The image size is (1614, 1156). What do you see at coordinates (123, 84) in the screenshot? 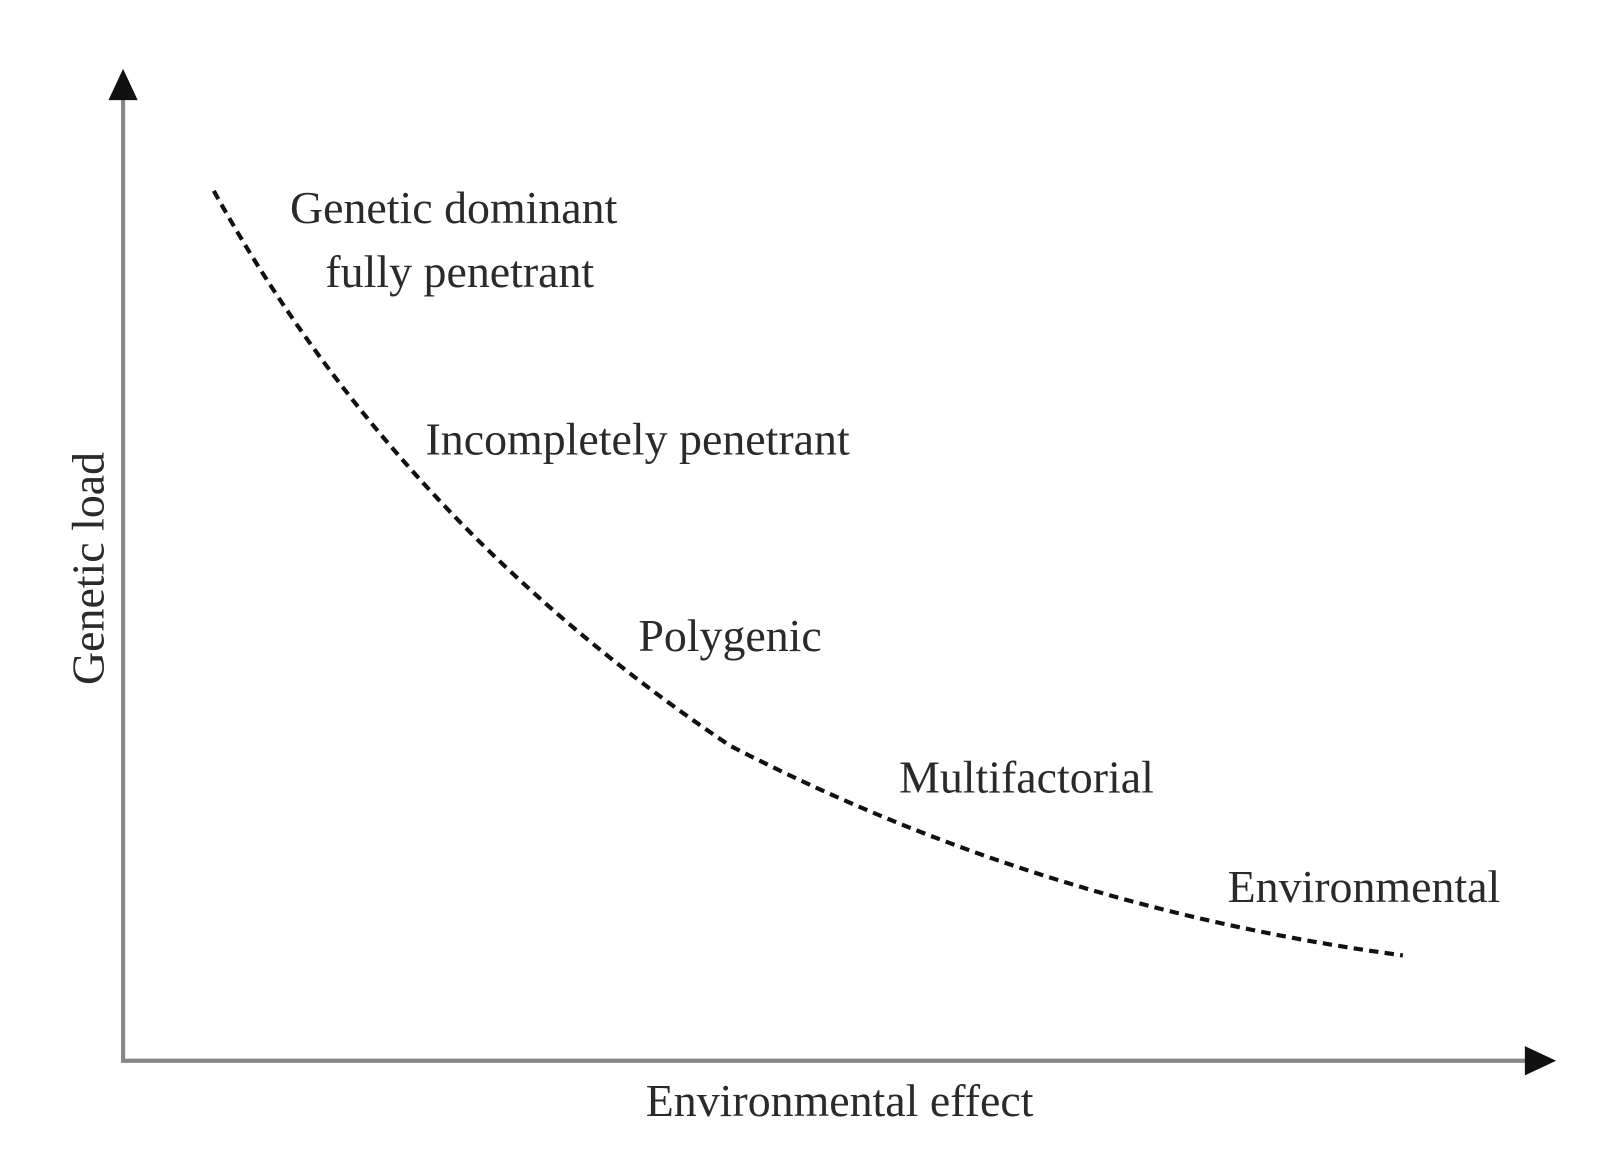
I see `y-axis-arrow` at bounding box center [123, 84].